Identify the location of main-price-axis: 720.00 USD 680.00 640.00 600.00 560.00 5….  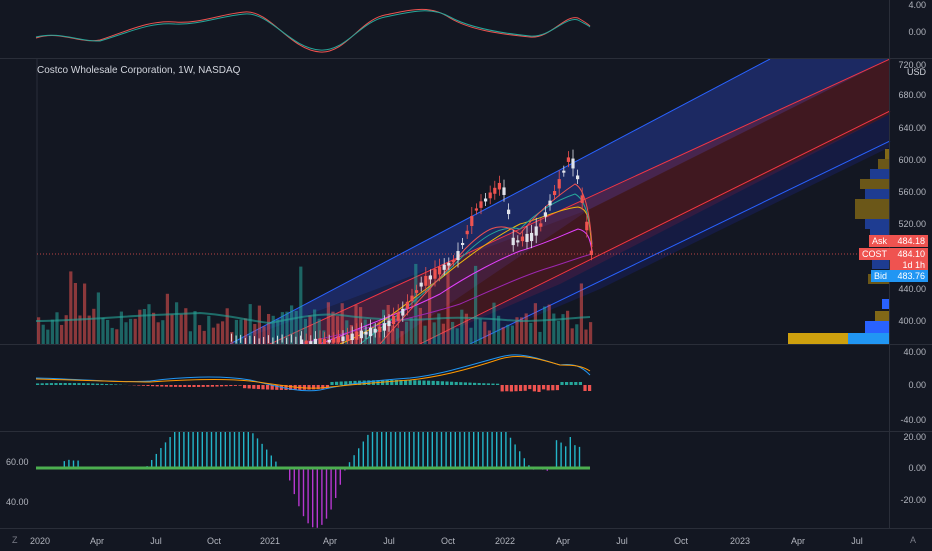
(910, 201).